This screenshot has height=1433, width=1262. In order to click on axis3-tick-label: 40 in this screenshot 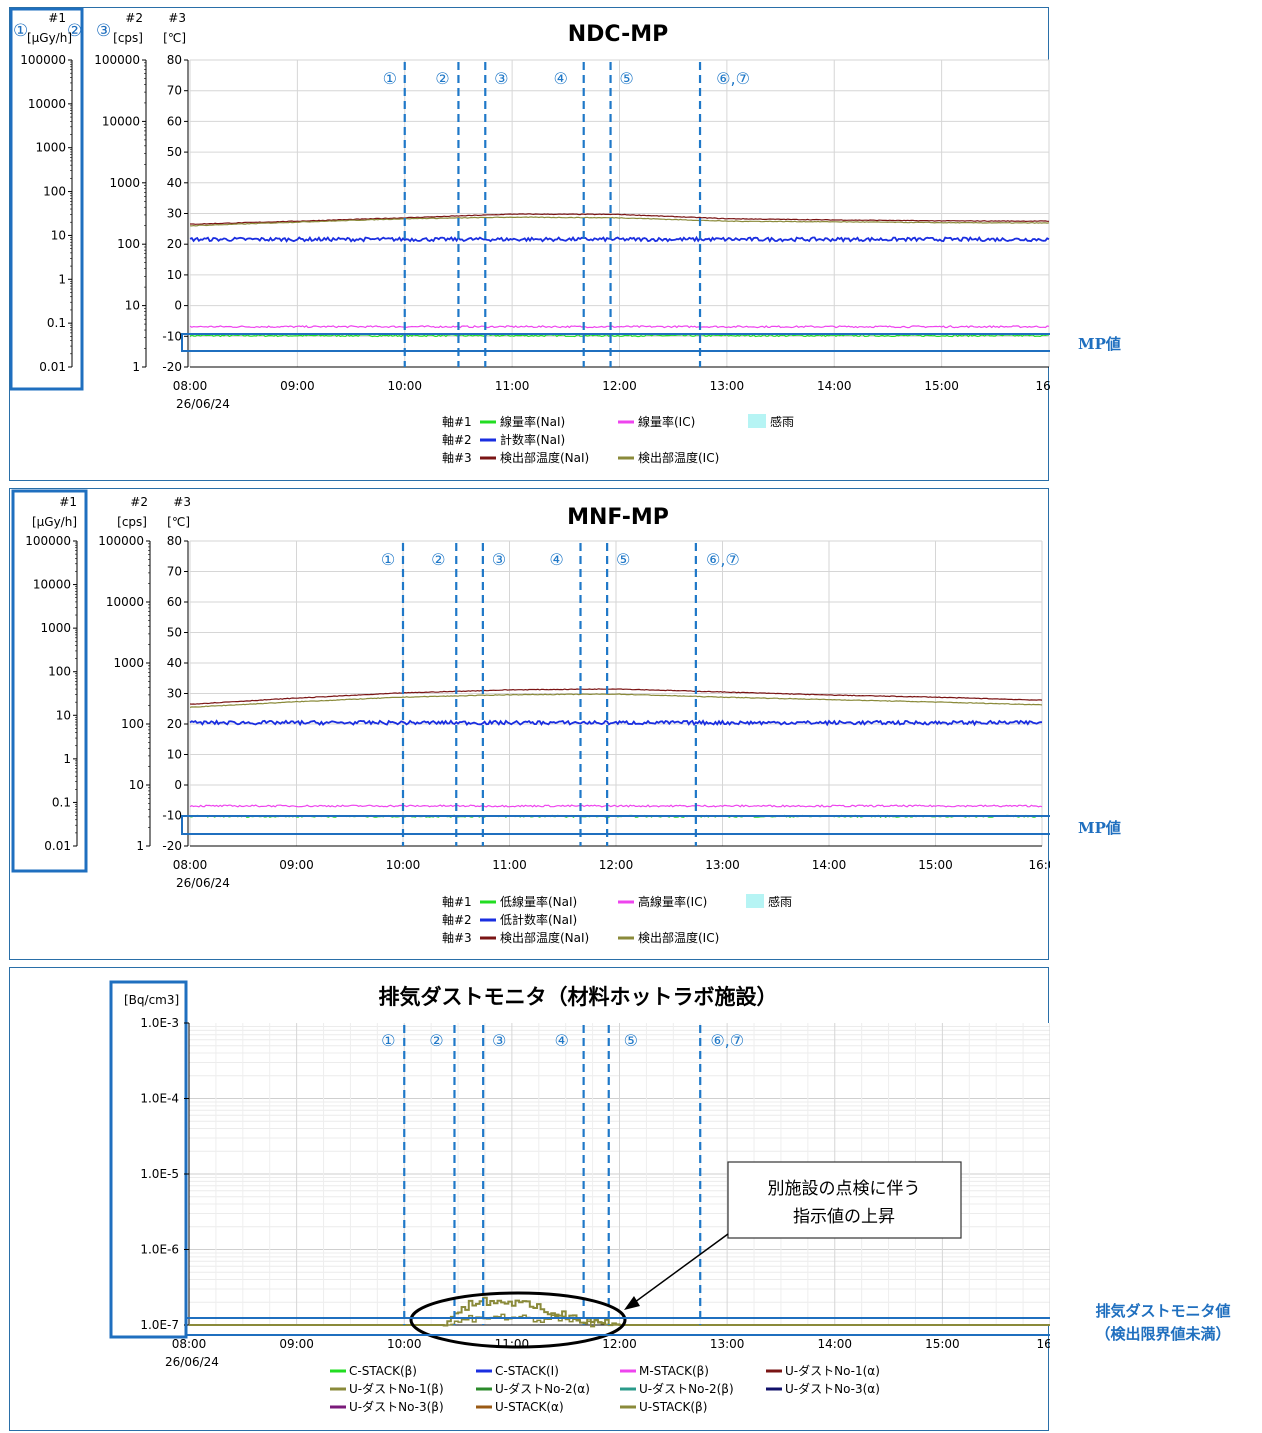, I will do `click(174, 663)`.